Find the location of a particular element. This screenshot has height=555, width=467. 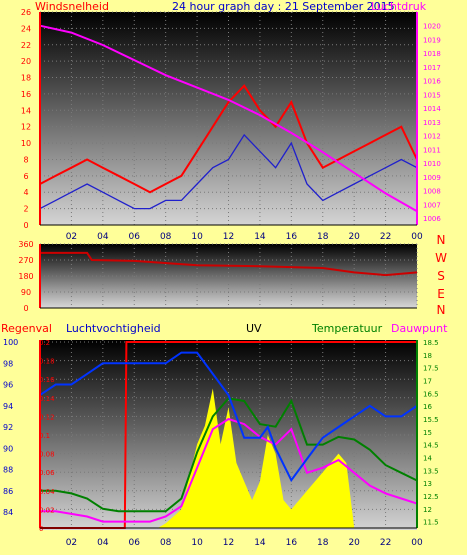

compass-label: E is located at coordinates (441, 294).